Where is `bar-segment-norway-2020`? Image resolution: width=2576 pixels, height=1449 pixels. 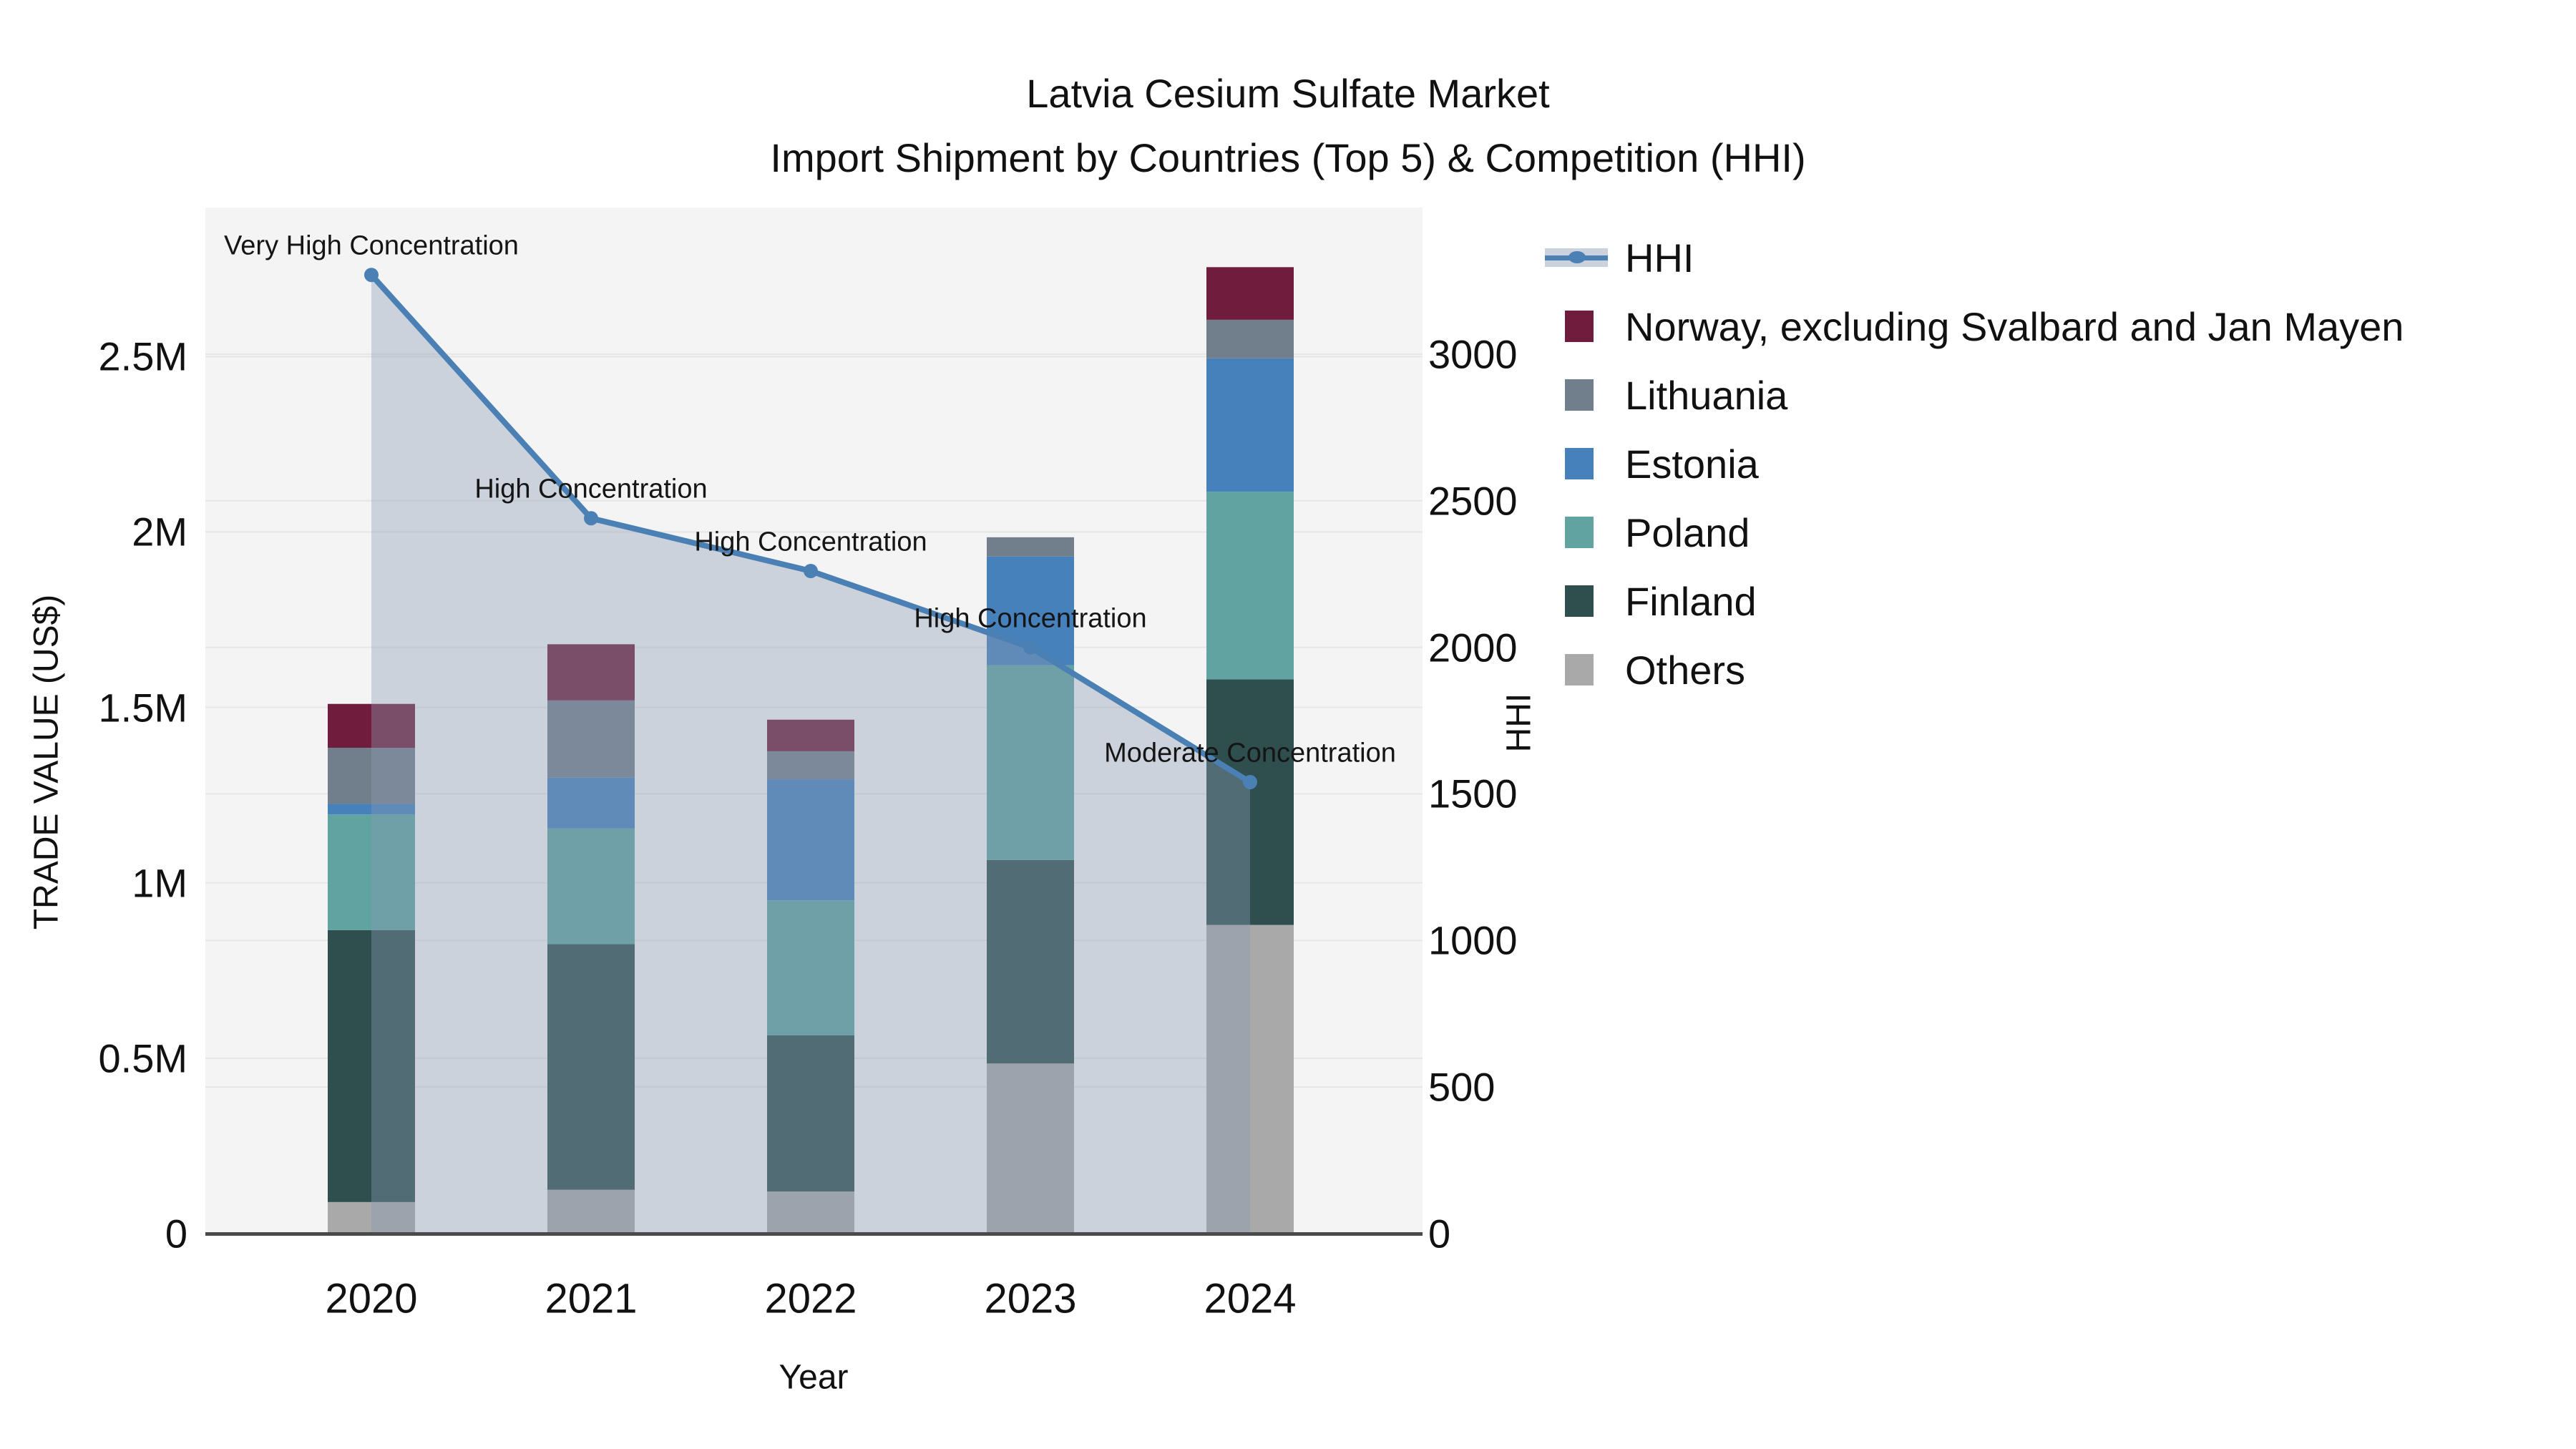
bar-segment-norway-2020 is located at coordinates (372, 725).